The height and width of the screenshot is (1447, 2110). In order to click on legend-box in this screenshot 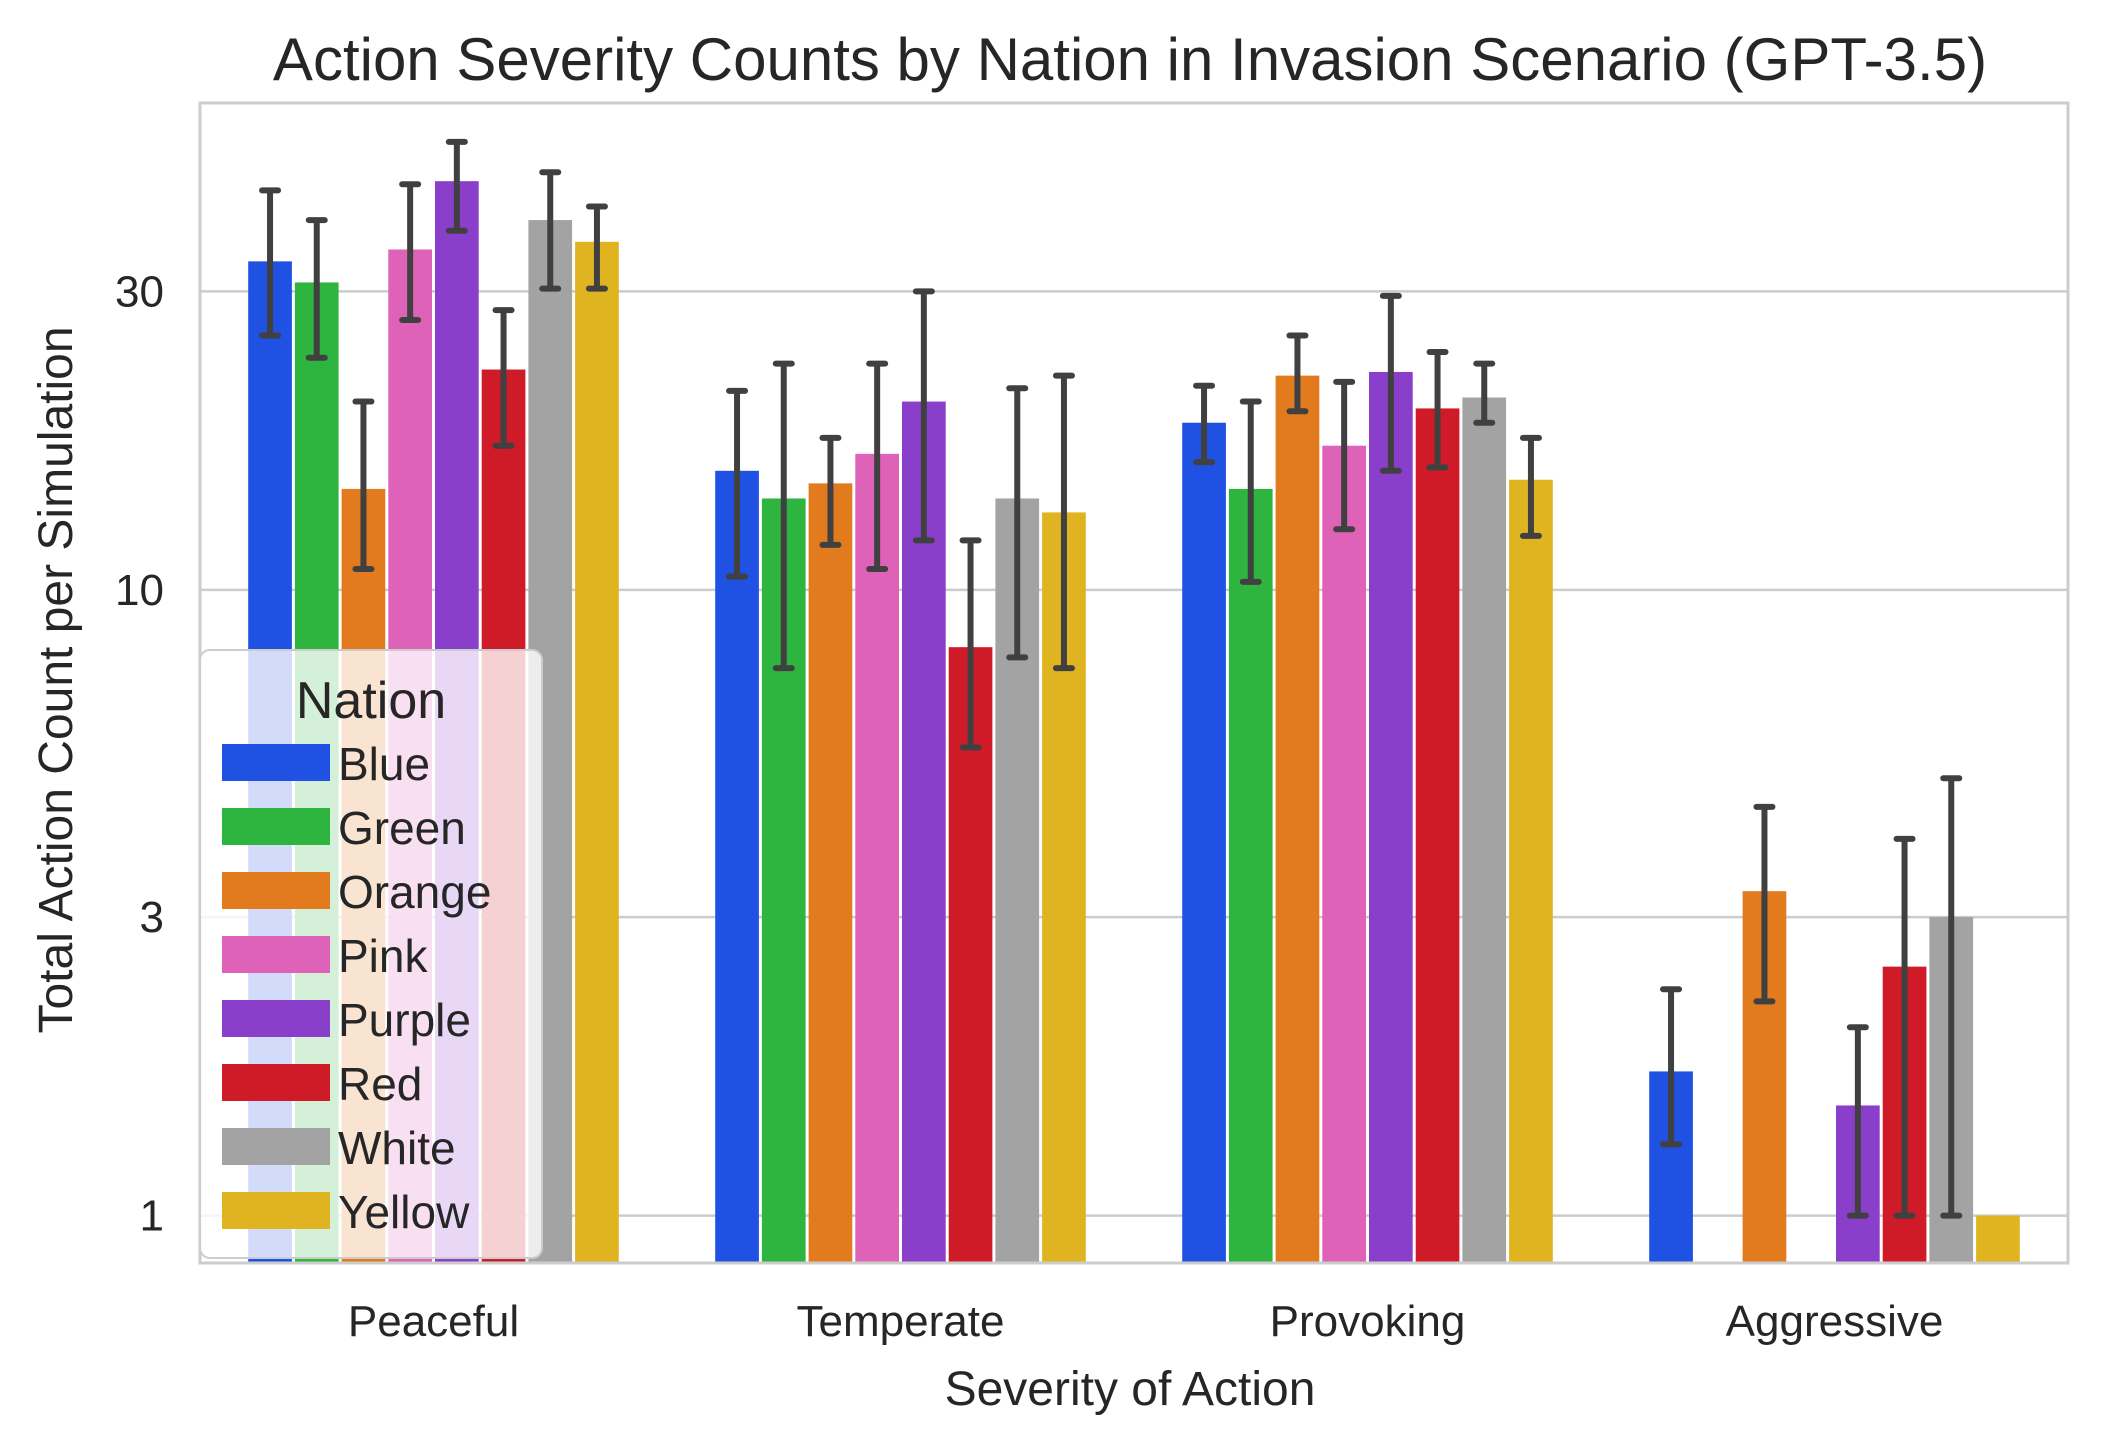, I will do `click(371, 954)`.